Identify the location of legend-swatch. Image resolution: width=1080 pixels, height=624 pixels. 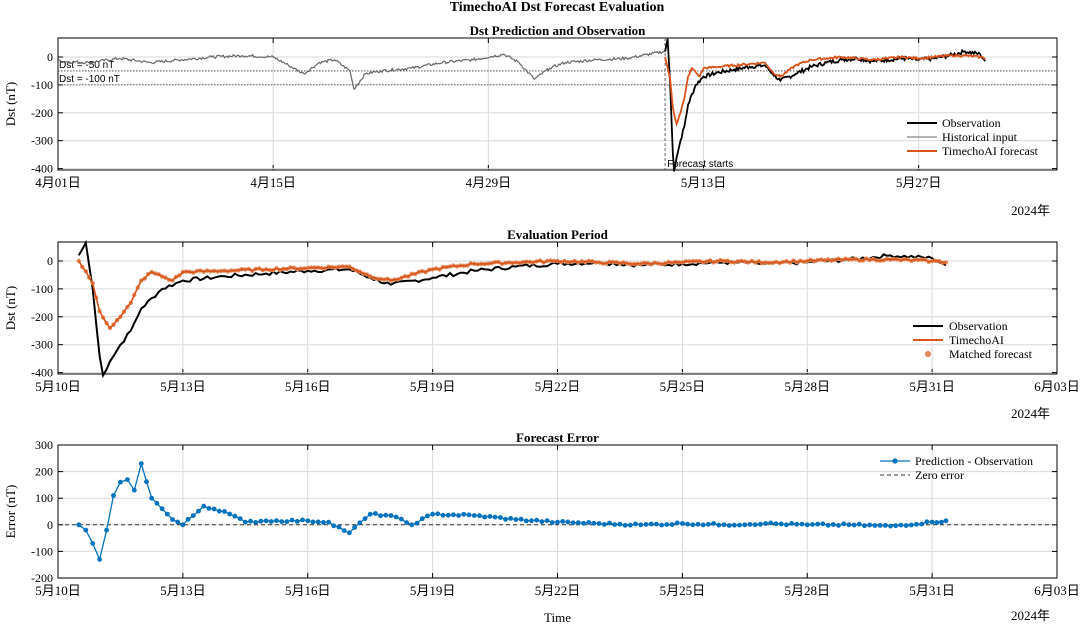
(895, 461).